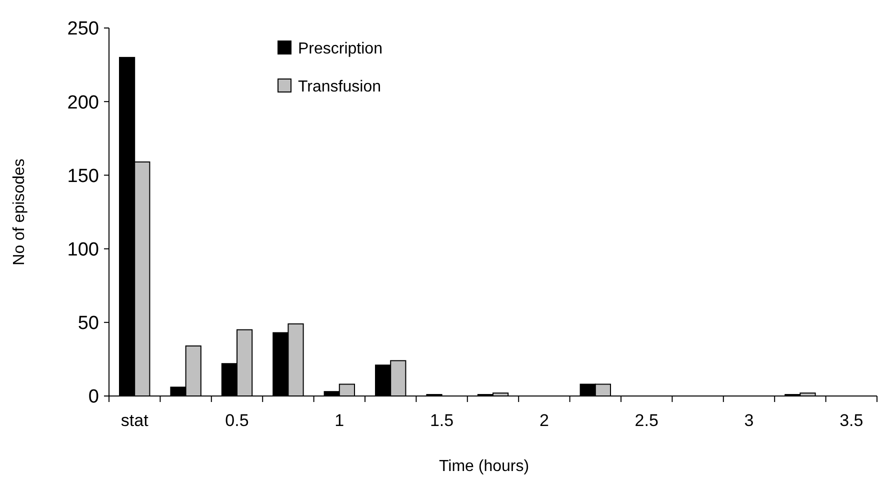  What do you see at coordinates (83, 249) in the screenshot?
I see `y-tick-label: 100` at bounding box center [83, 249].